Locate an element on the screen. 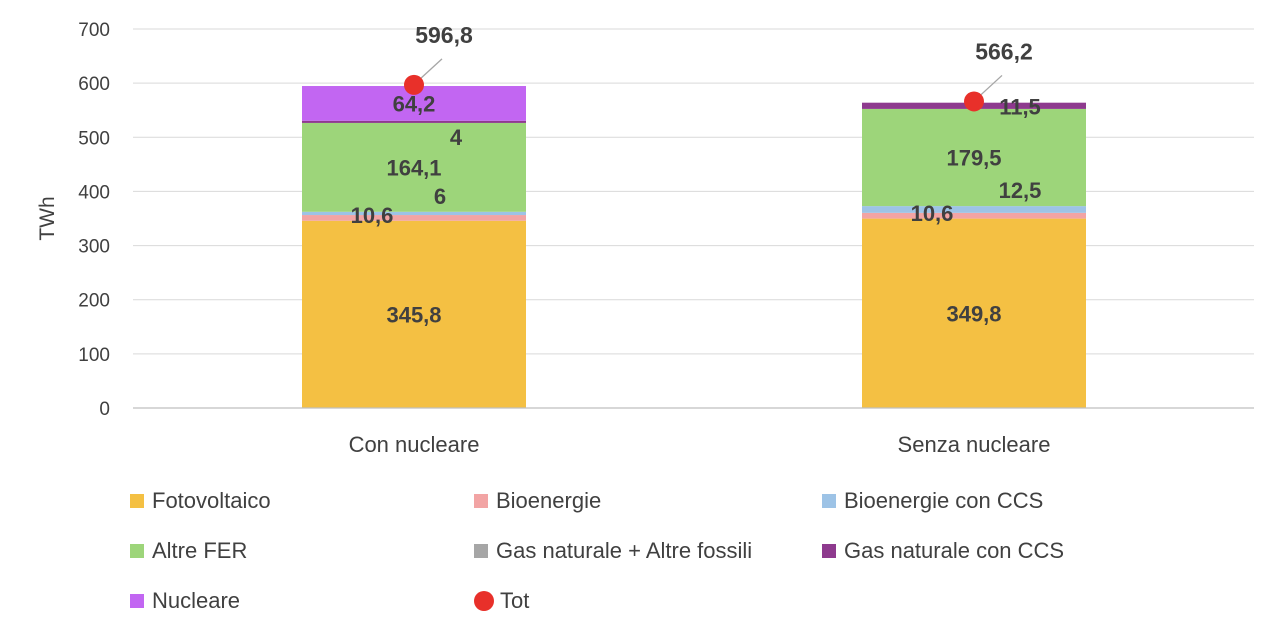 Image resolution: width=1280 pixels, height=640 pixels. data-label: 345,8 is located at coordinates (413, 314).